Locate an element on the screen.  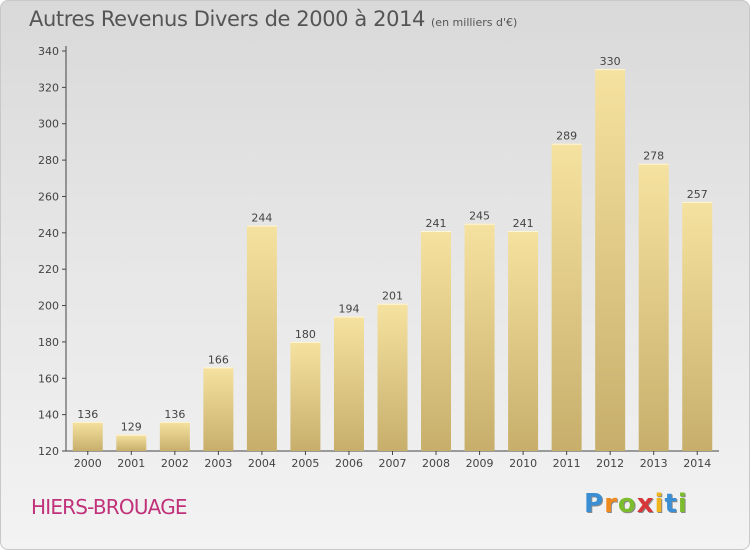
bar-value-label: 278 is located at coordinates (653, 156).